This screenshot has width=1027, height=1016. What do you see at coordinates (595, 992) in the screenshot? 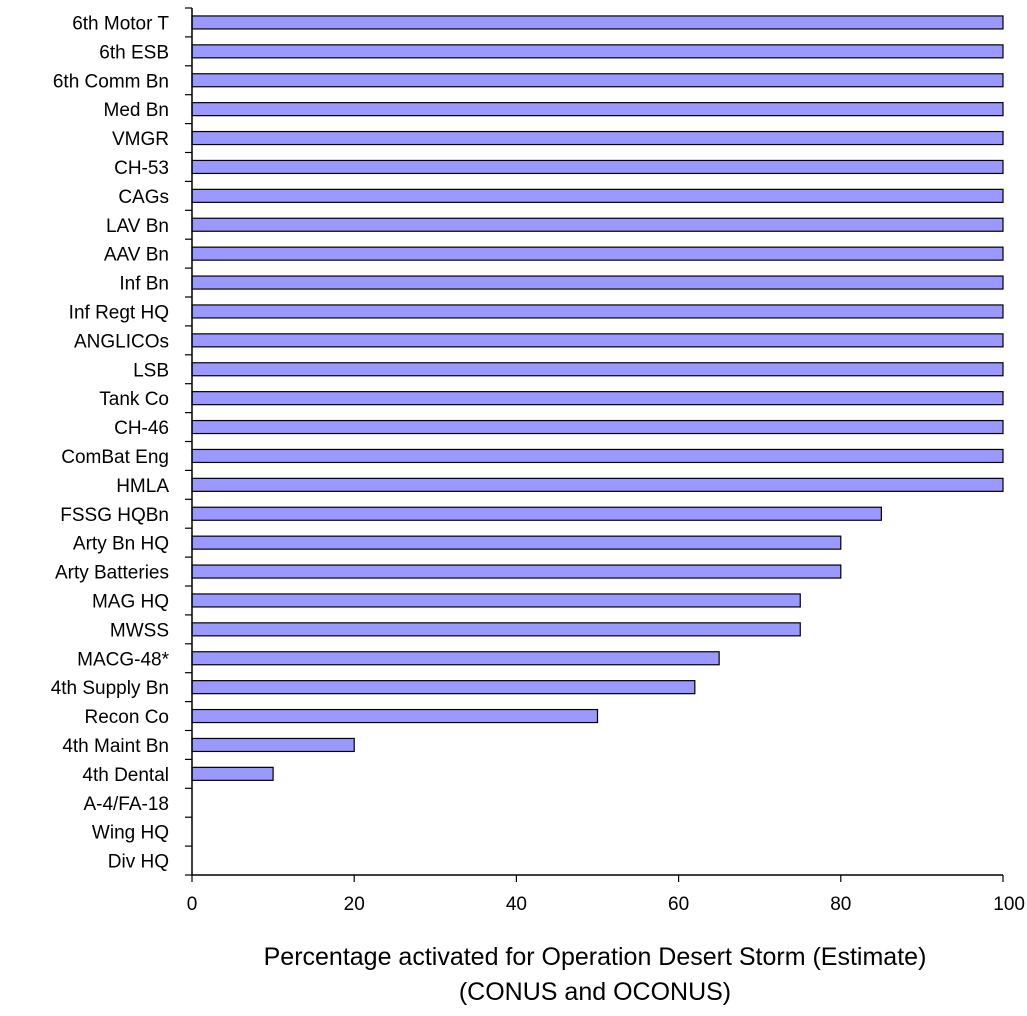
I see `x-axis-subtitle: (CONUS and OCONUS)` at bounding box center [595, 992].